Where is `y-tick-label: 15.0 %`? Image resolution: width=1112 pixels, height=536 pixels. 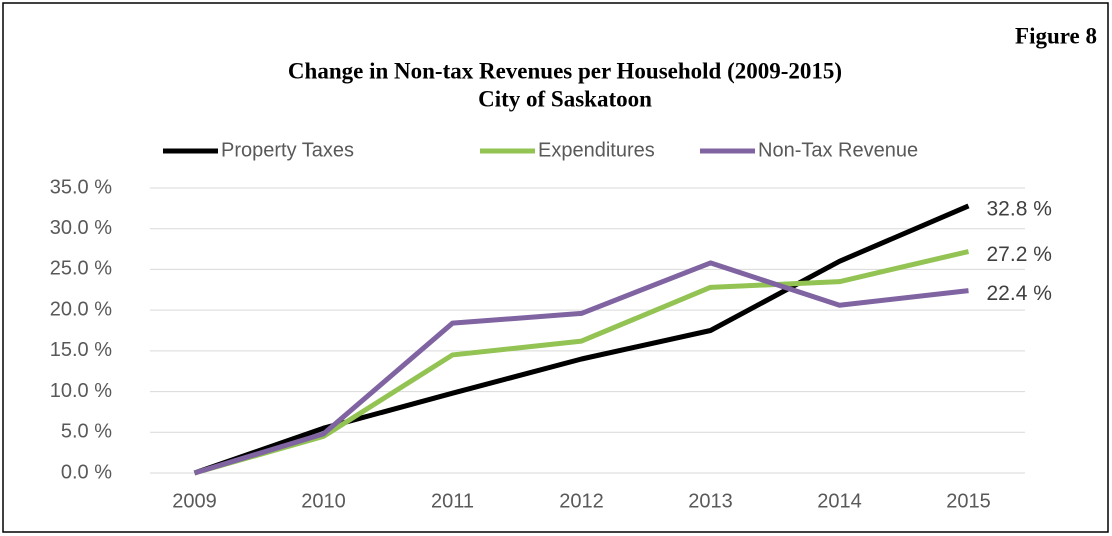
y-tick-label: 15.0 % is located at coordinates (81, 350).